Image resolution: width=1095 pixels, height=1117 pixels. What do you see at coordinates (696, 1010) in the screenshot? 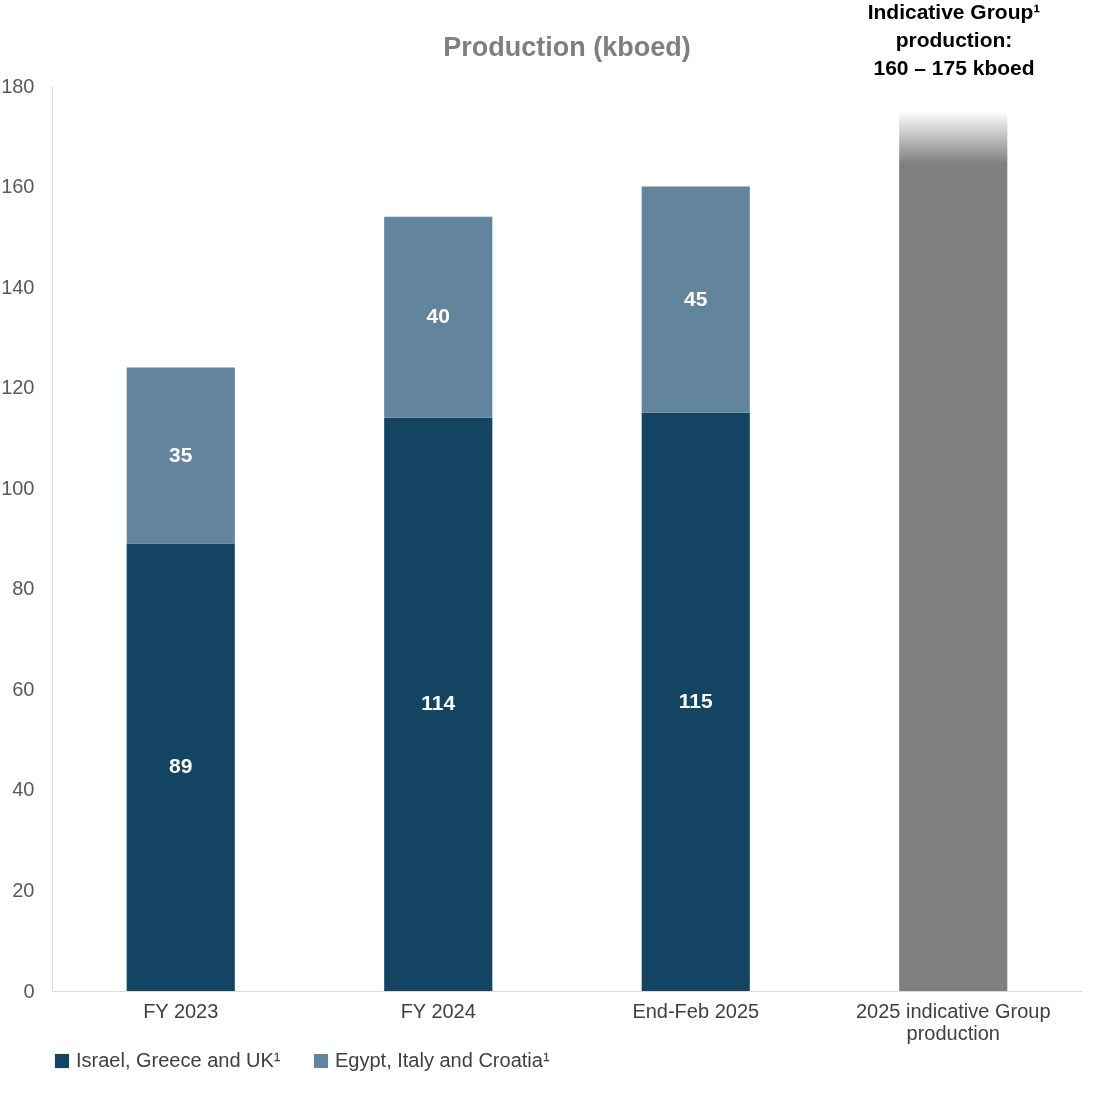
I see `x-tick-label: End-Feb 2025` at bounding box center [696, 1010].